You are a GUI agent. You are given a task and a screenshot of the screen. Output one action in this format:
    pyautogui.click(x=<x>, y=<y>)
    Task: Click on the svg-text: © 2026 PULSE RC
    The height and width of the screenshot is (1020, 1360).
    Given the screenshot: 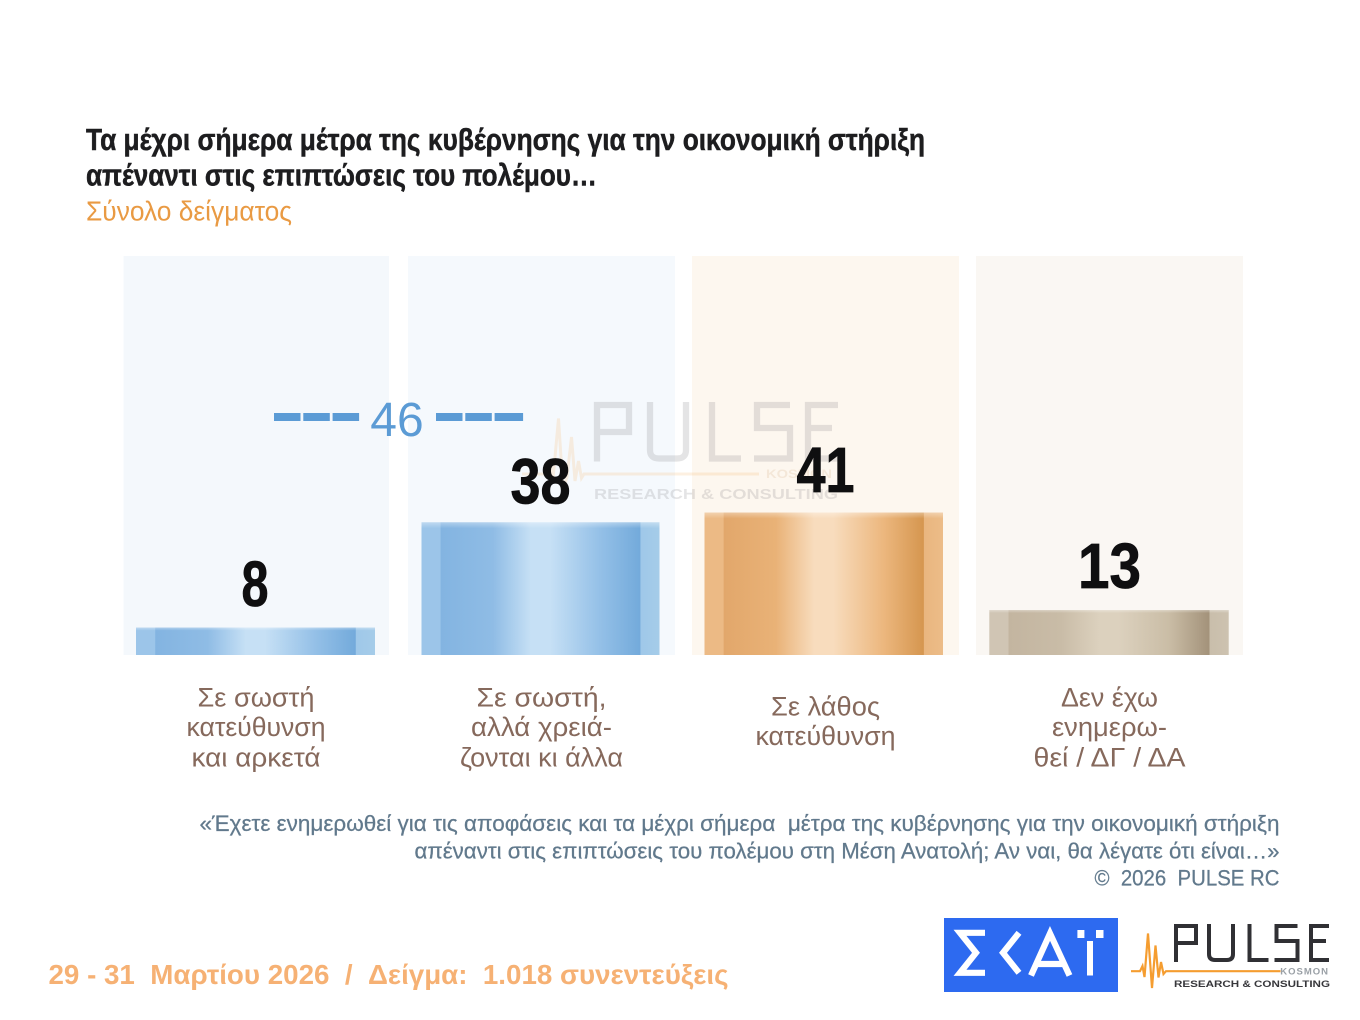 What is the action you would take?
    pyautogui.click(x=1187, y=877)
    